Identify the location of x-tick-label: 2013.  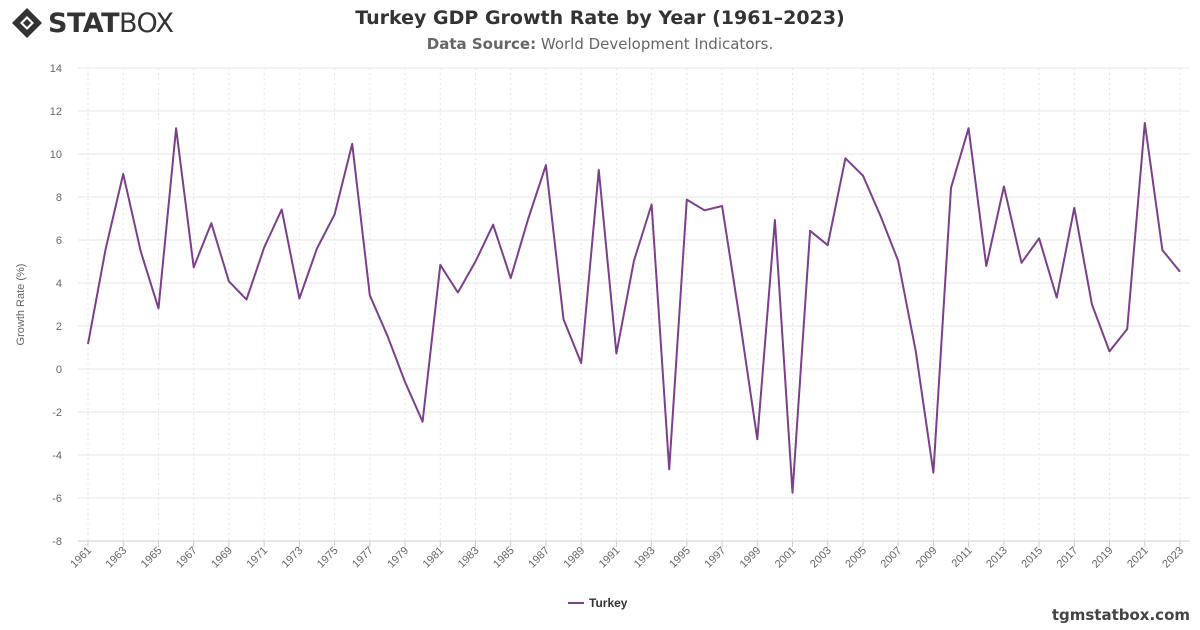
(997, 558).